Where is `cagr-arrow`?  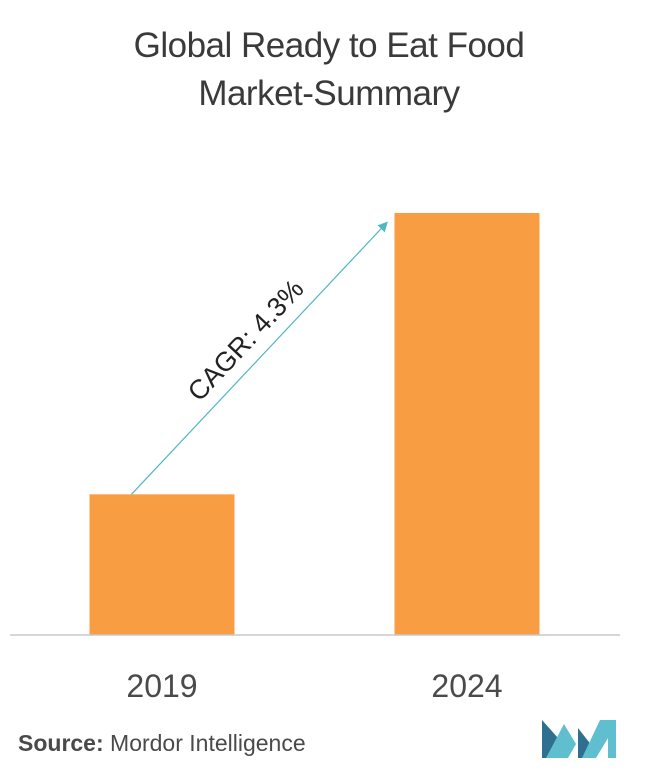
cagr-arrow is located at coordinates (259, 358).